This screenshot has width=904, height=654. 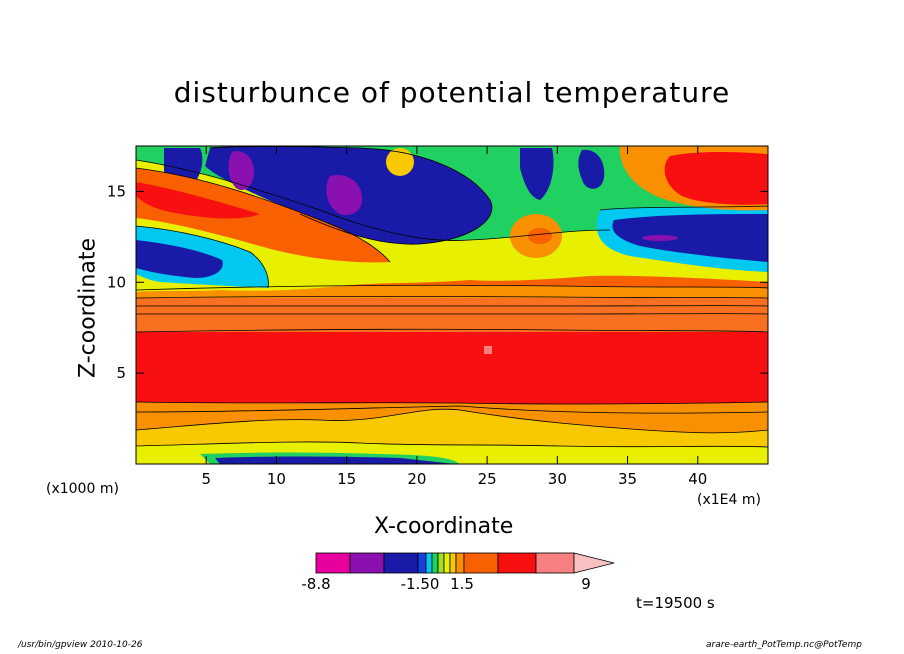 I want to click on field-diagonal-orange, so click(x=263, y=215).